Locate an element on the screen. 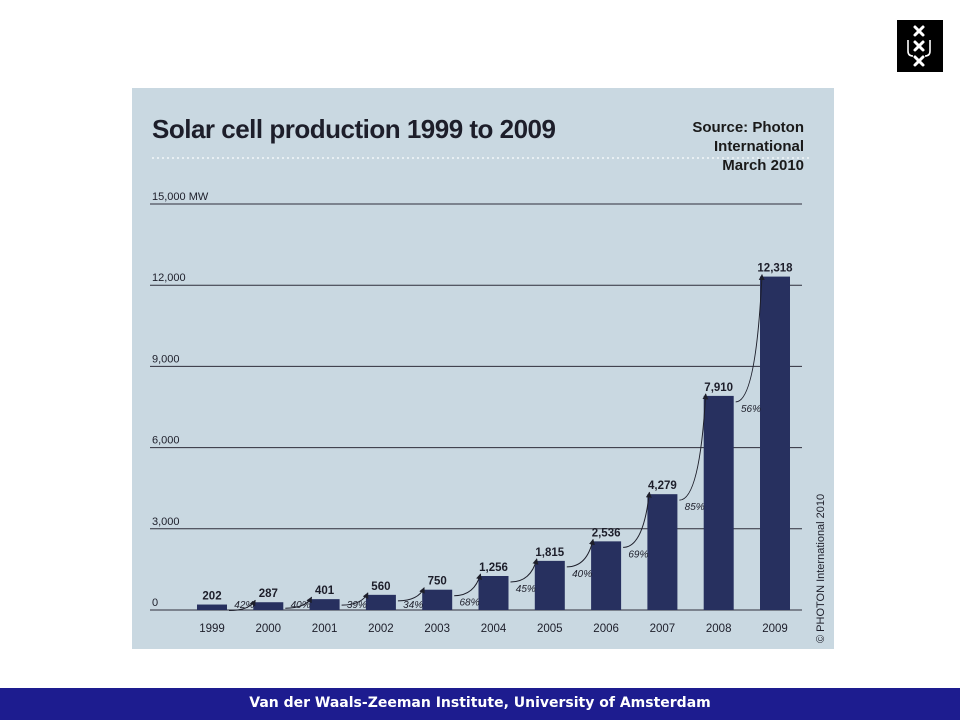  uva-logo is located at coordinates (920, 46).